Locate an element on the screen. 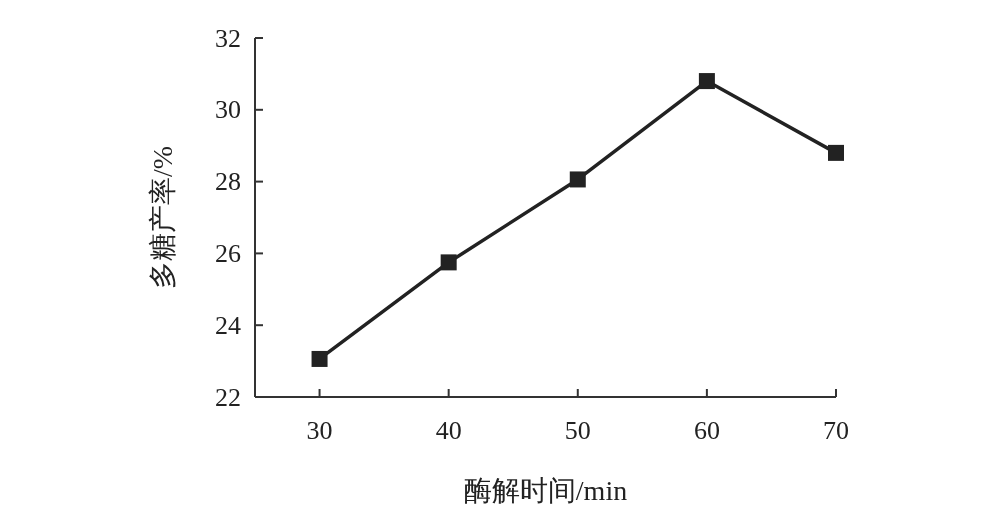  y-axis-title: 多糖产率/% is located at coordinates (162, 217).